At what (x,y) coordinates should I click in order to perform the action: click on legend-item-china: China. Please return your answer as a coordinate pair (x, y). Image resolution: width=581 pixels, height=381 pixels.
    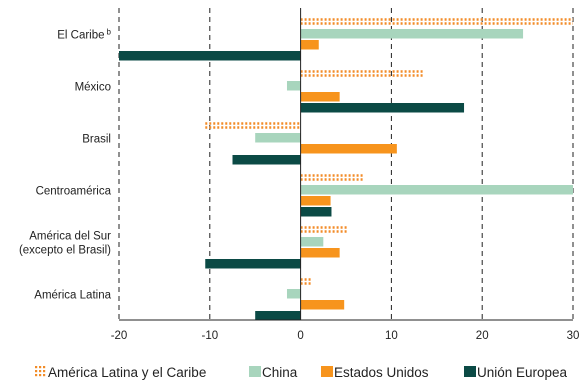
    Looking at the image, I should click on (273, 372).